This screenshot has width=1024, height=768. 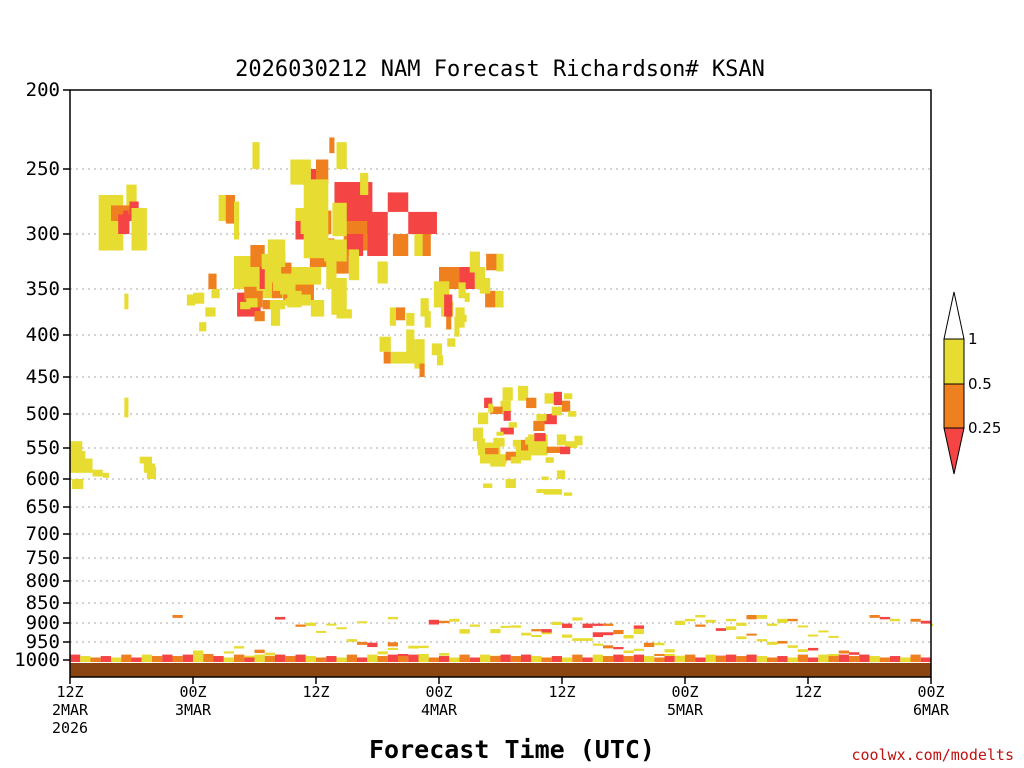 I want to click on y-tick-label-450: 450, so click(x=43, y=377).